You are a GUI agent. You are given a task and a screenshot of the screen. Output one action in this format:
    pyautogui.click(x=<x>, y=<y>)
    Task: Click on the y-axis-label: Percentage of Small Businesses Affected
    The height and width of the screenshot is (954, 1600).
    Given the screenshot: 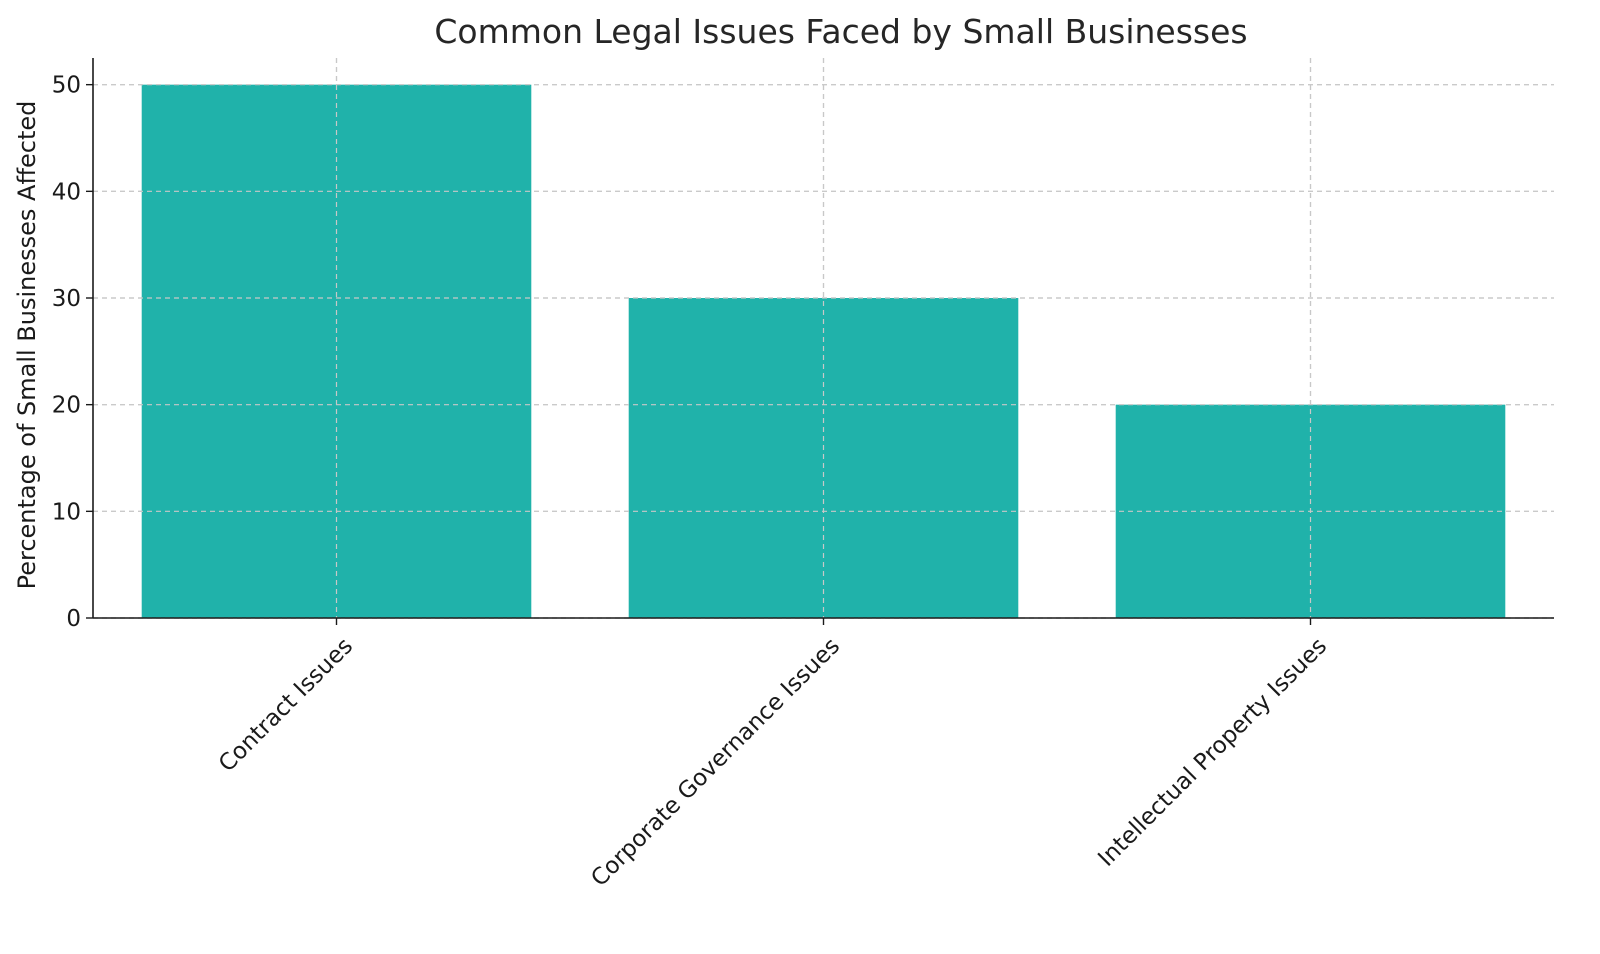 What is the action you would take?
    pyautogui.click(x=27, y=345)
    